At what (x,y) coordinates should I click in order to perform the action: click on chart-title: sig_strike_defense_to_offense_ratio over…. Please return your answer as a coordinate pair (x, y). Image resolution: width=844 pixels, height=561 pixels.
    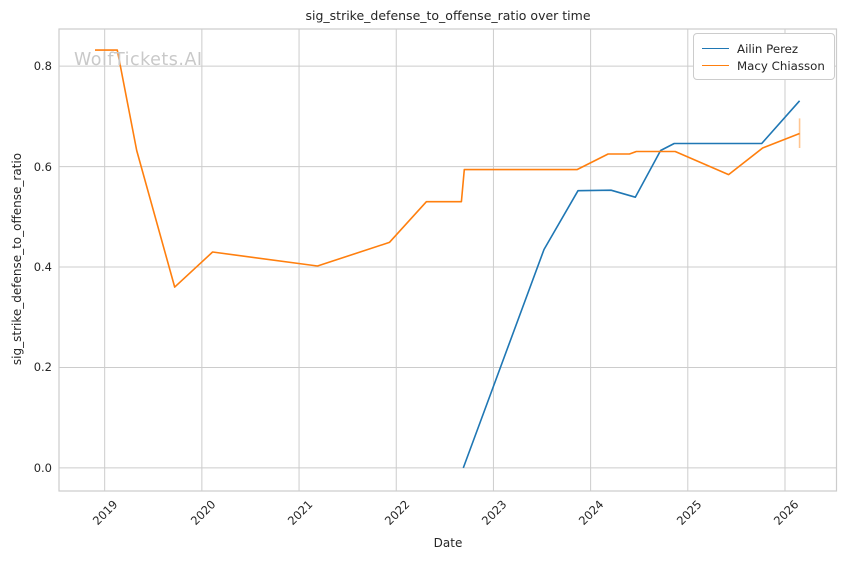
    Looking at the image, I should click on (448, 15).